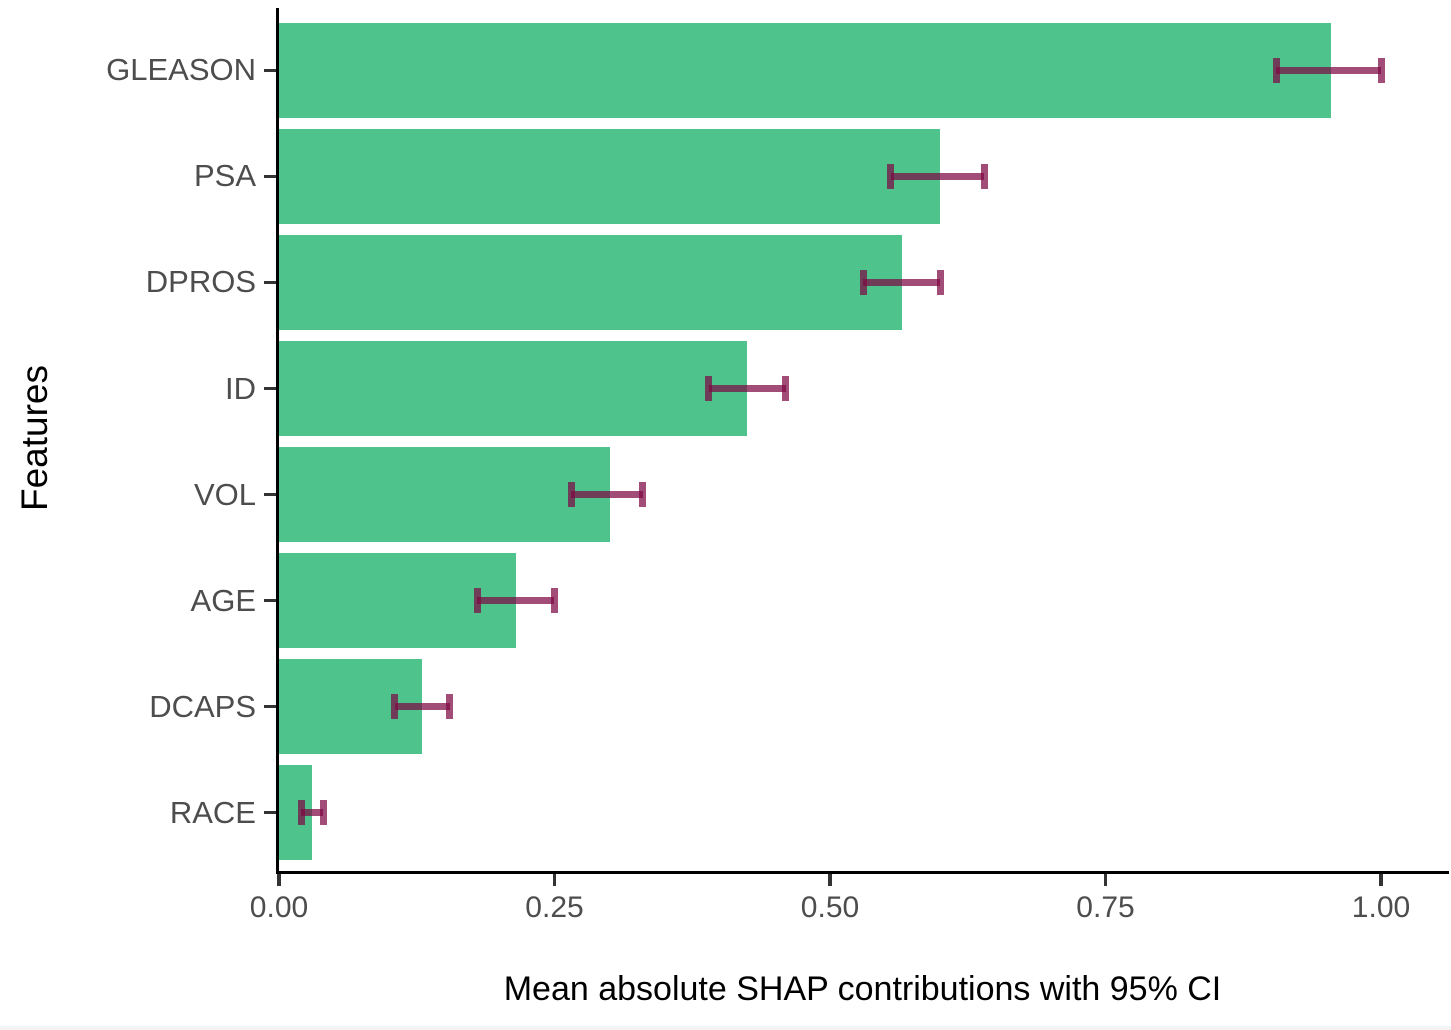 This screenshot has width=1451, height=1030. I want to click on errorbar-cap-right-race, so click(323, 813).